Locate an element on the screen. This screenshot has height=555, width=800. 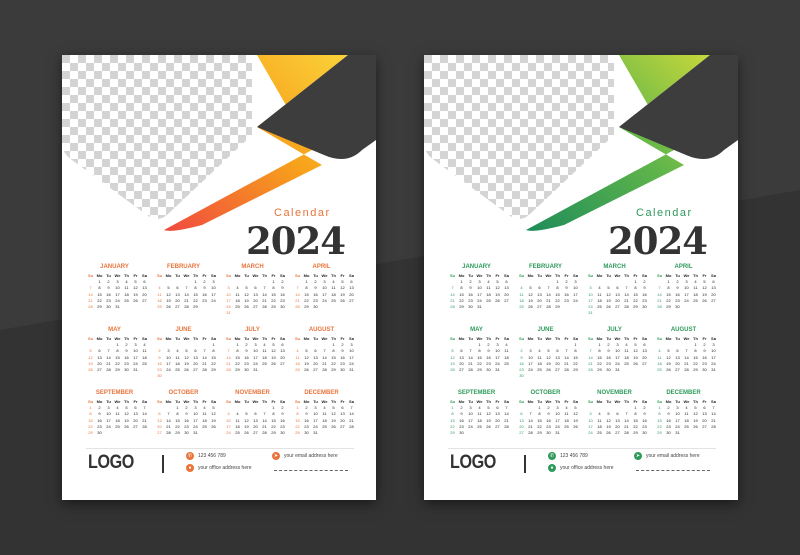
phone-text: 123 456 789 is located at coordinates (574, 456).